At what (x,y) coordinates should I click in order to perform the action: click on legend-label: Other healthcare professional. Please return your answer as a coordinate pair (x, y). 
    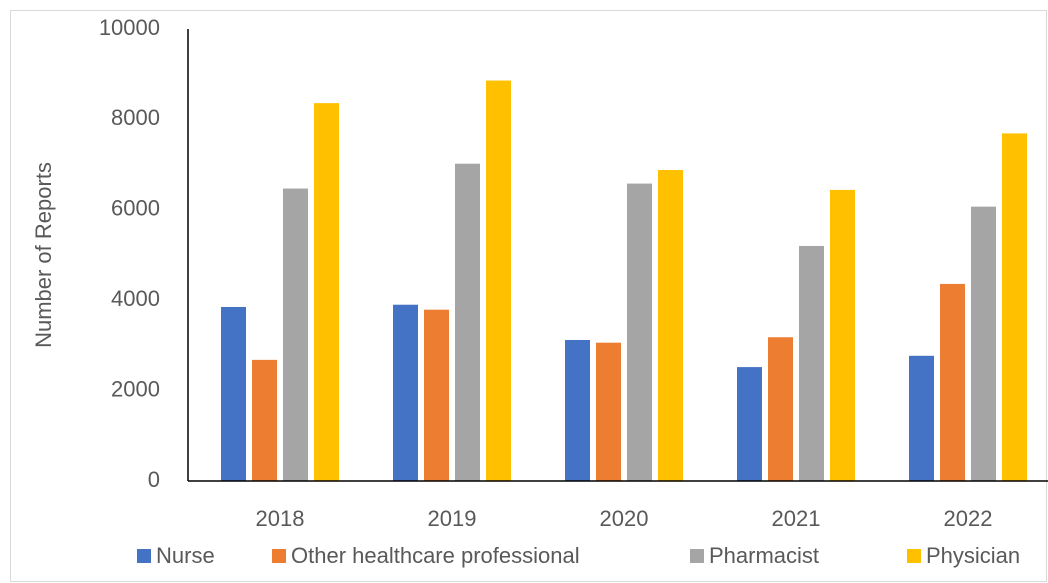
    Looking at the image, I should click on (435, 555).